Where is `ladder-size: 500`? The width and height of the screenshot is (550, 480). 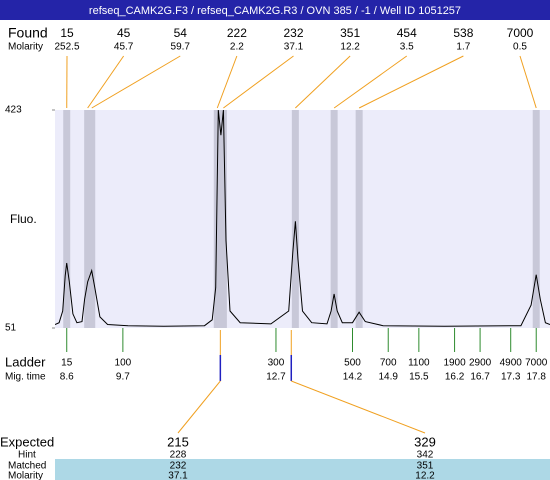 ladder-size: 500 is located at coordinates (352, 363).